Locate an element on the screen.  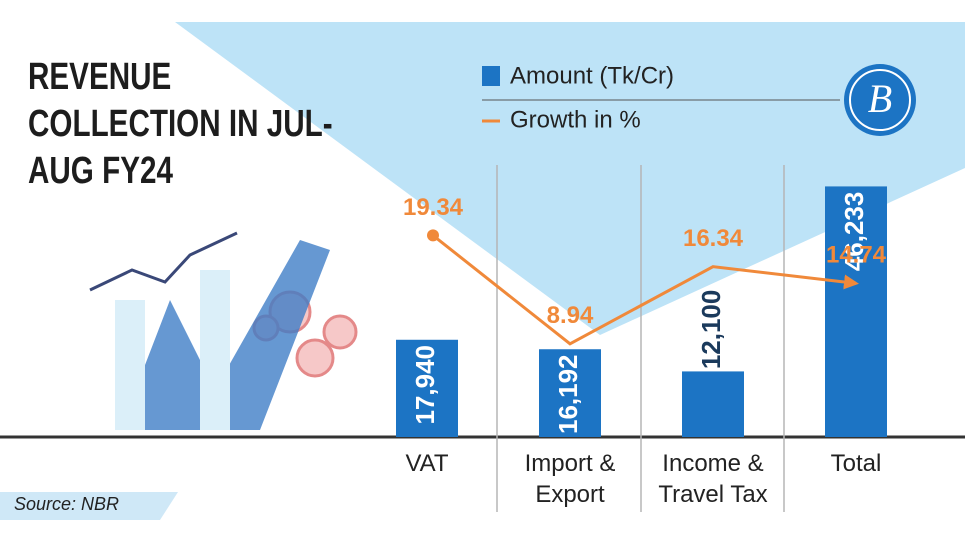
chart-title: REVENUE COLLECTION IN JUL-AUG FY24 is located at coordinates (180, 124).